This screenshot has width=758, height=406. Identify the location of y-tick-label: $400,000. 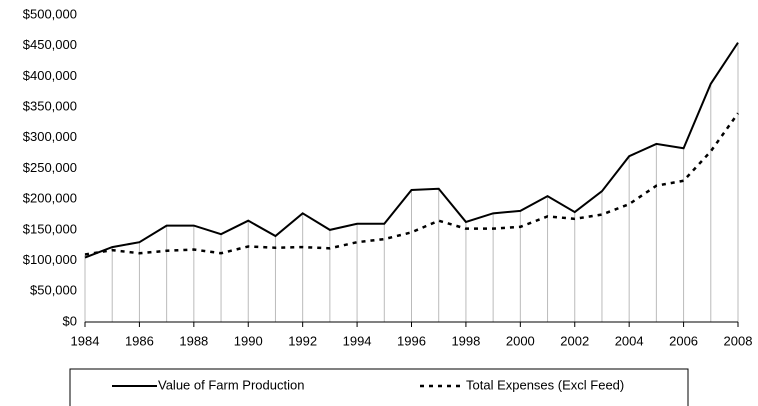
(50, 75).